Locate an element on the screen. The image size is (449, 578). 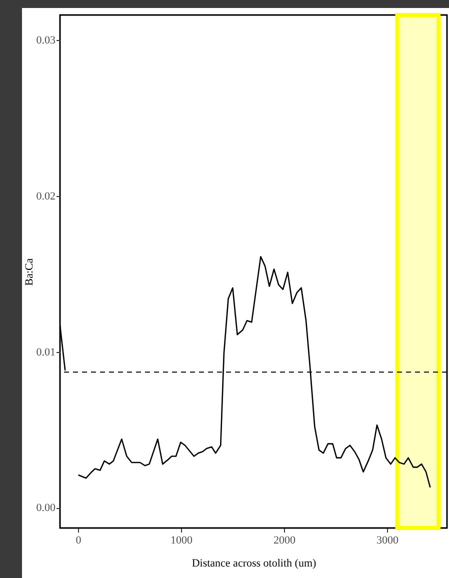
y-tick-label: 0.01 is located at coordinates (46, 352).